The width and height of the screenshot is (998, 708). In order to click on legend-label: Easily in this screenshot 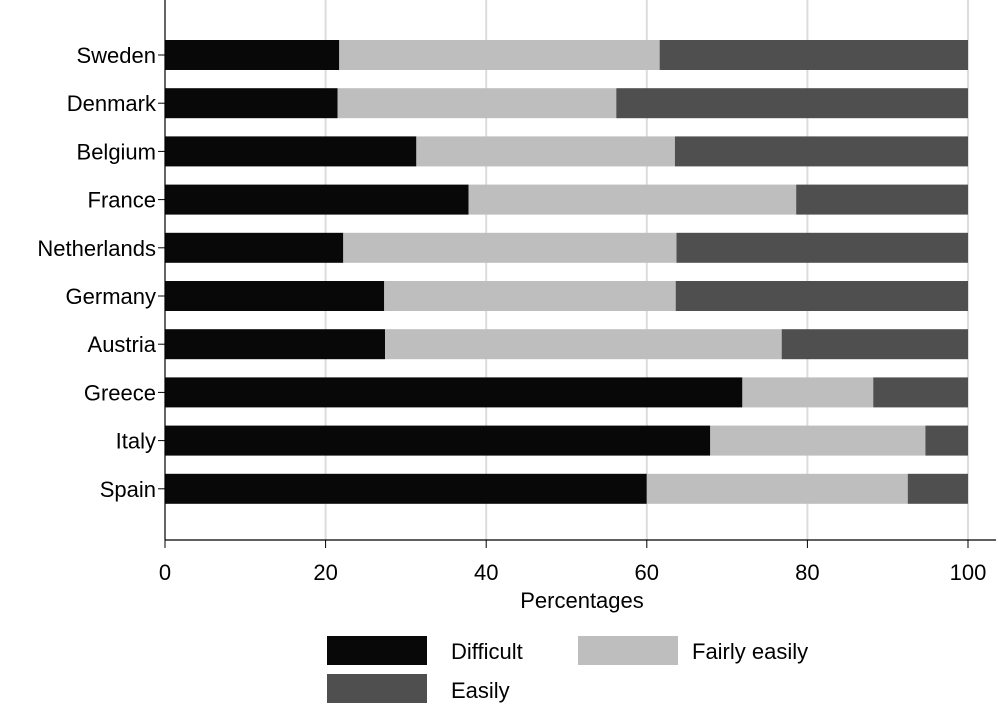, I will do `click(480, 690)`.